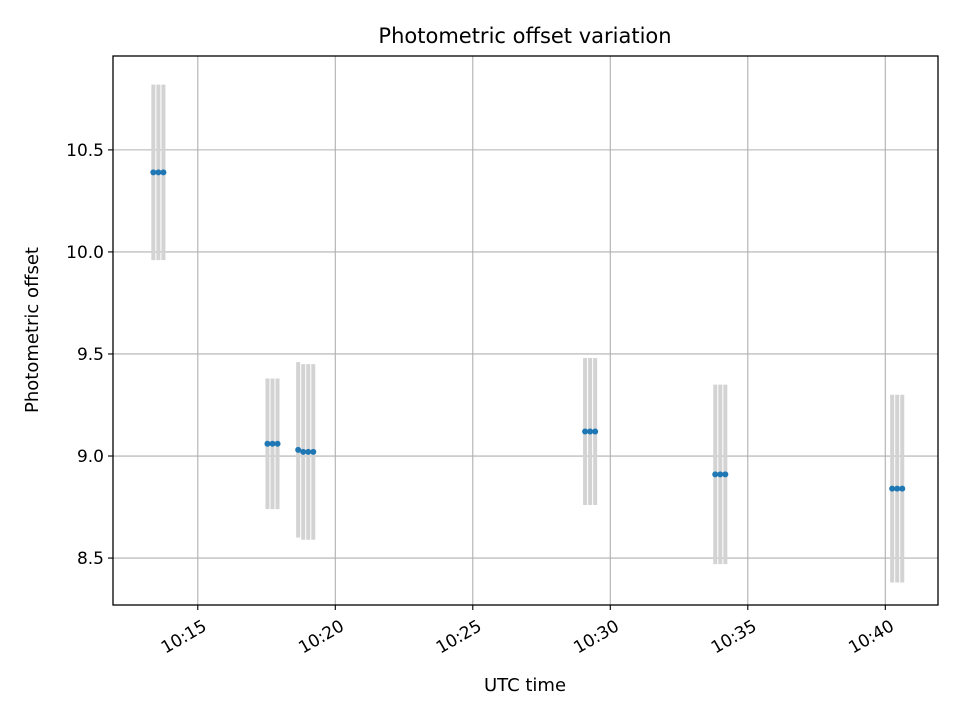  Describe the element at coordinates (32, 330) in the screenshot. I see `y-axis-label: Photometric offset` at that location.